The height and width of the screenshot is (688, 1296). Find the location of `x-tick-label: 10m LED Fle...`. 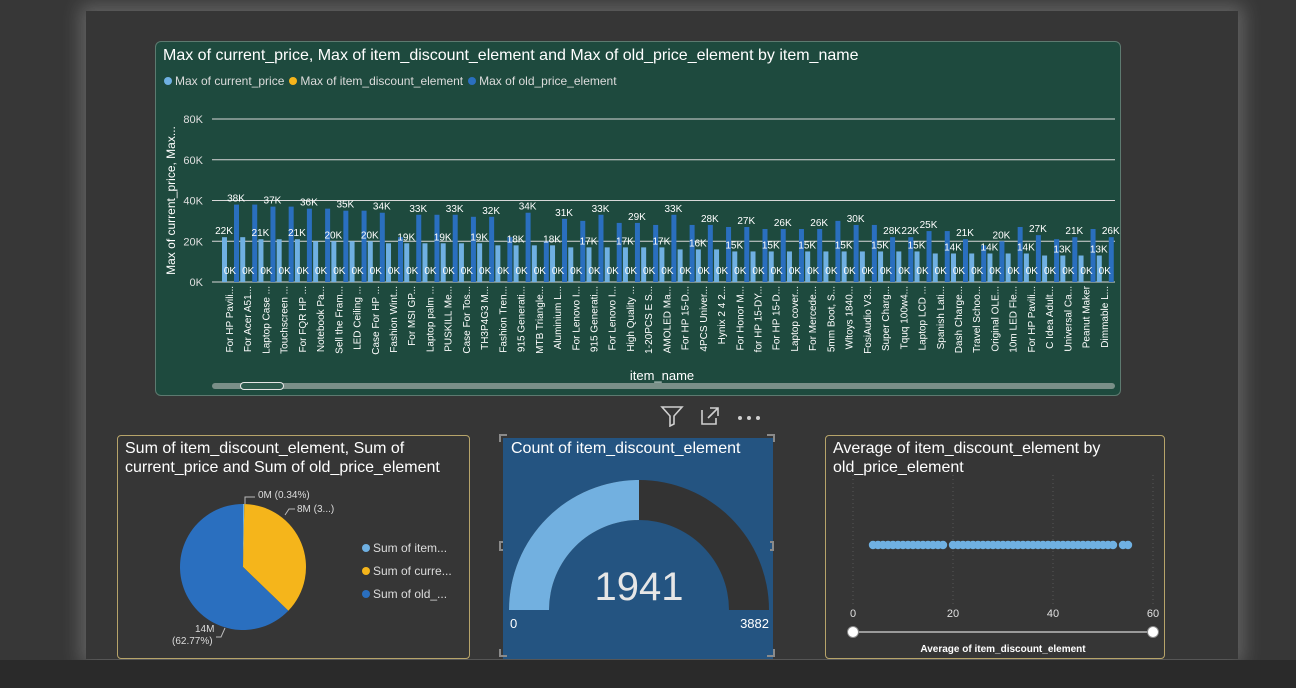

x-tick-label: 10m LED Fle... is located at coordinates (1014, 319).